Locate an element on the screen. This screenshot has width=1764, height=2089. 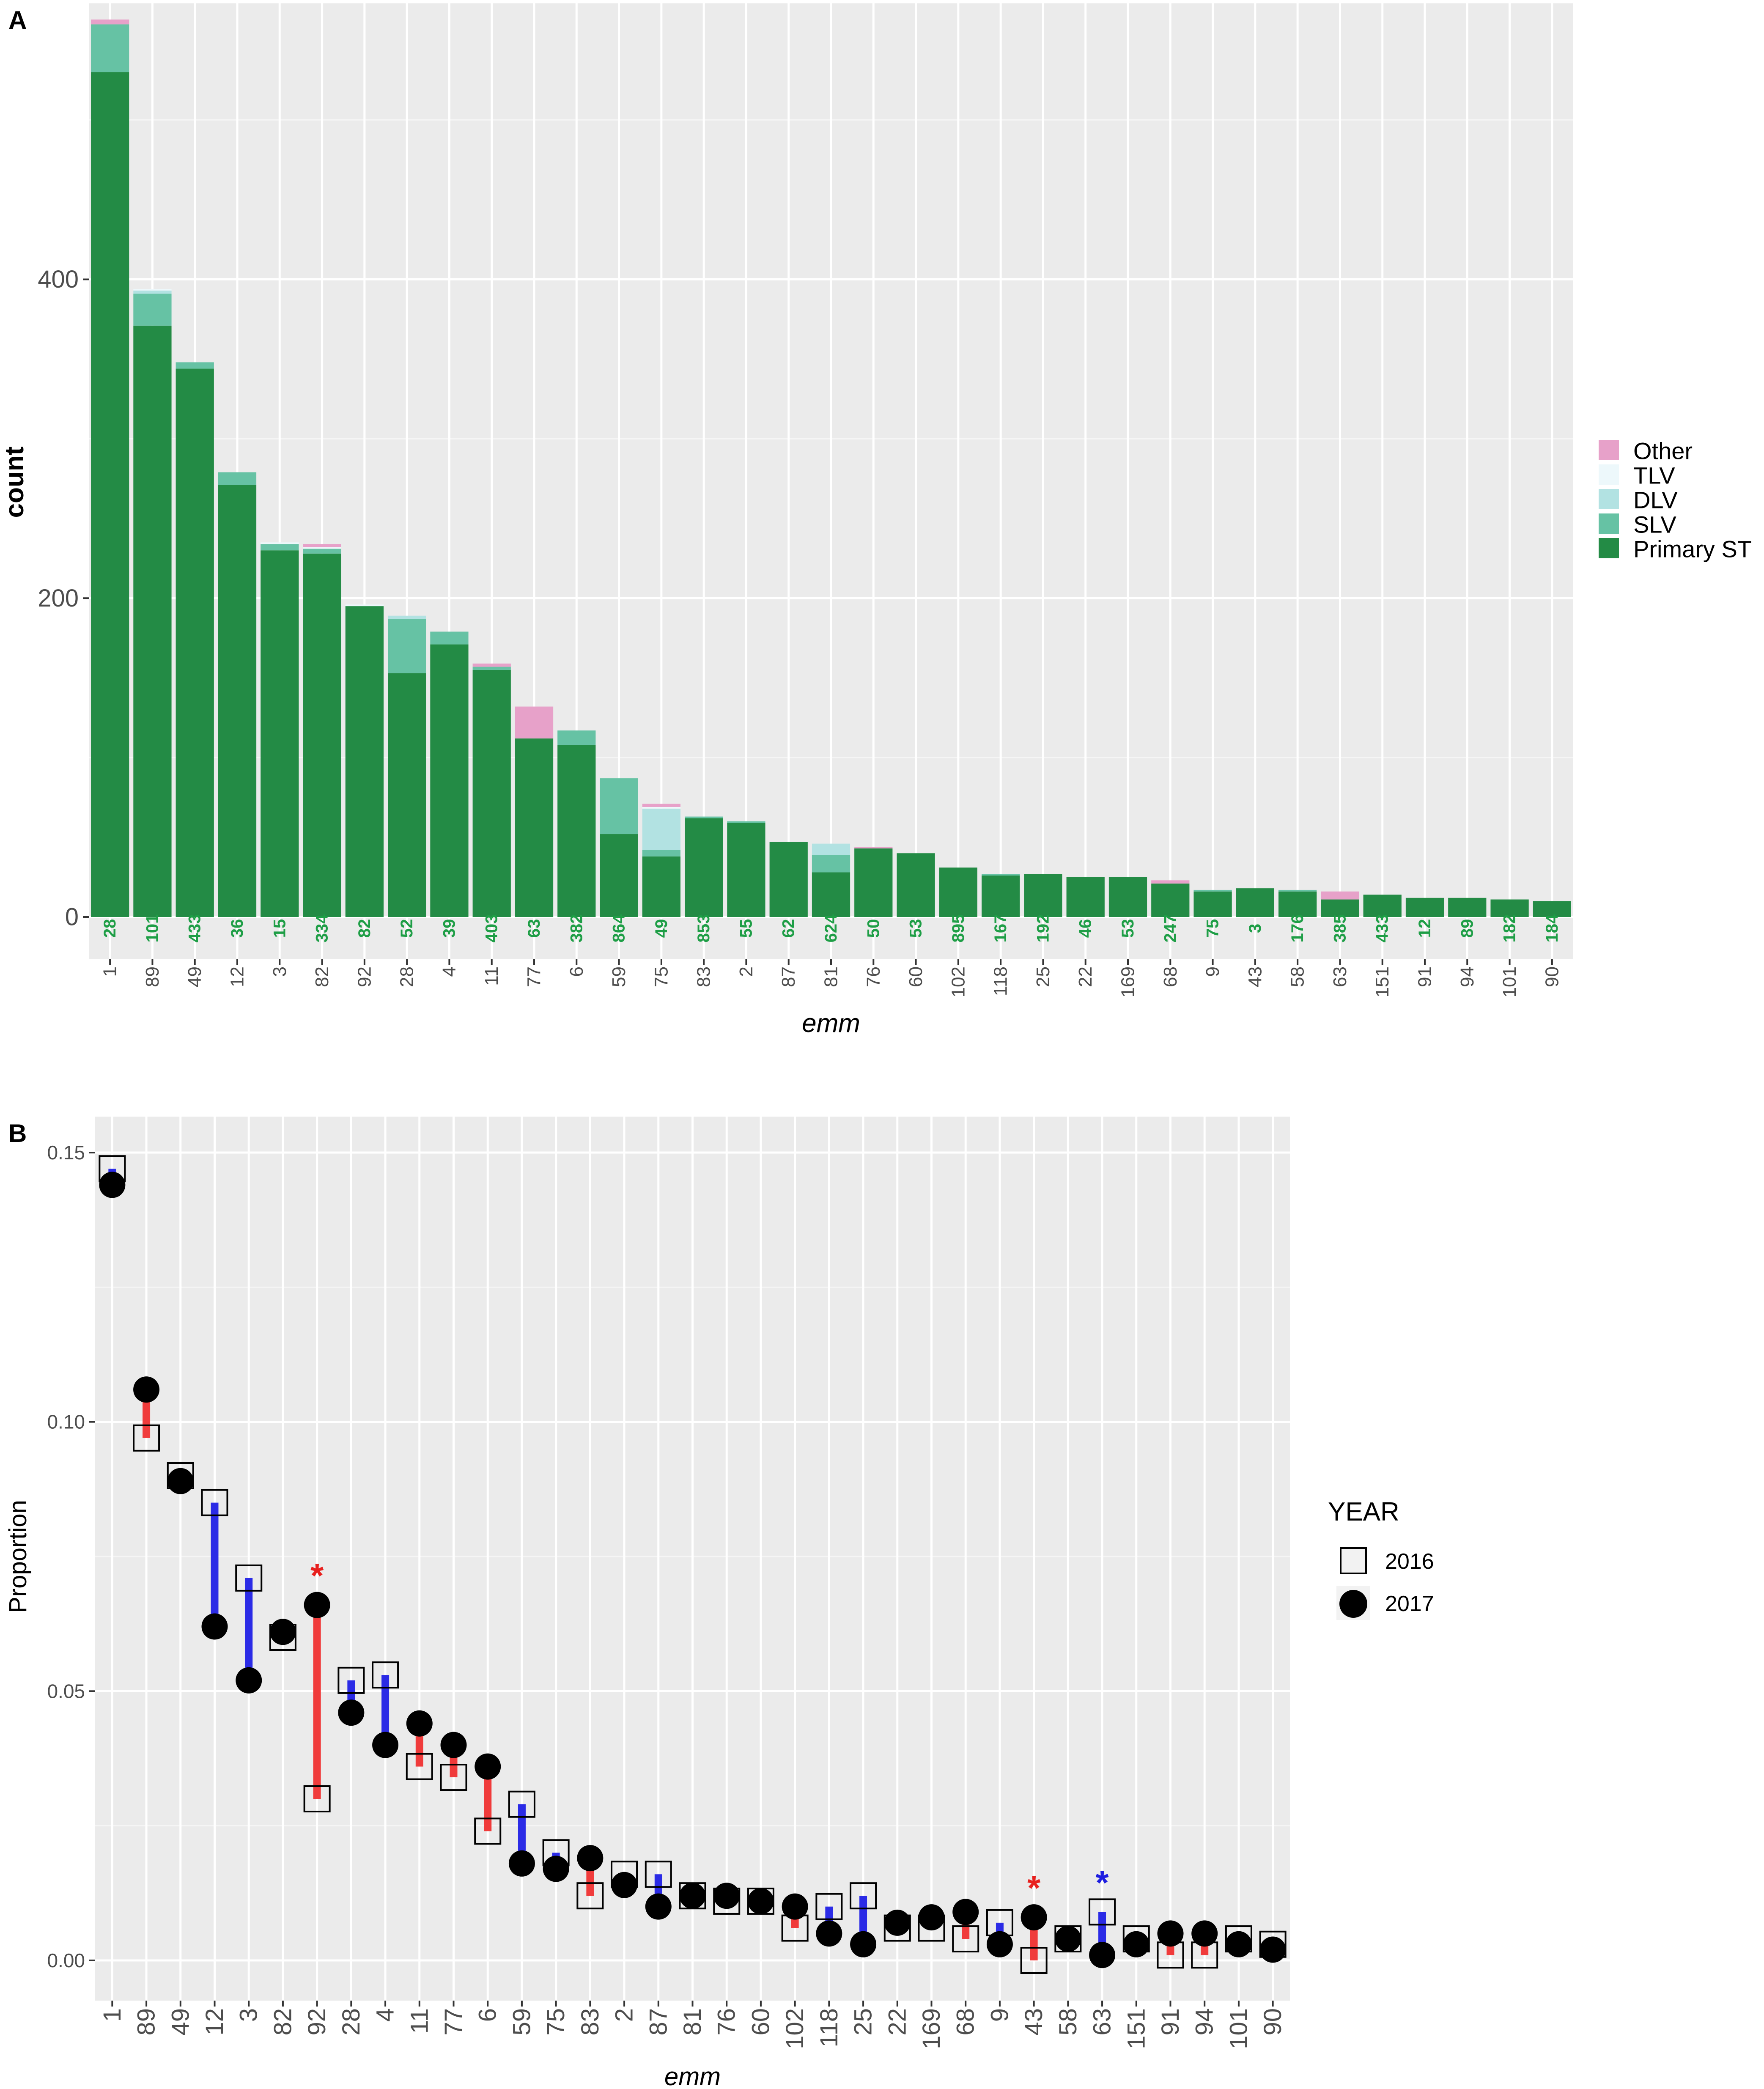
x-tick-label-b: 76 is located at coordinates (727, 2022).